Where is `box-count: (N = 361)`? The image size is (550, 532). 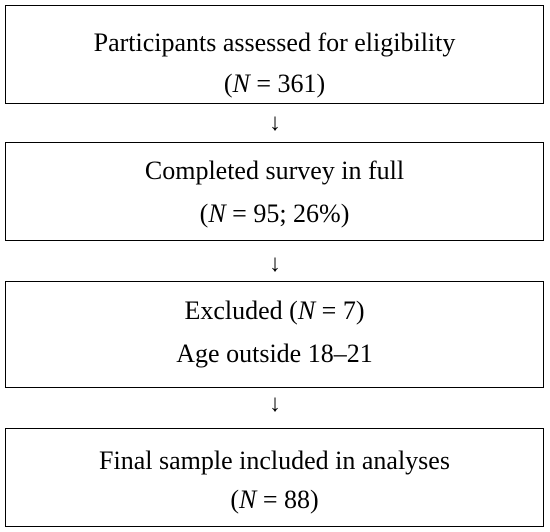
box-count: (N = 361) is located at coordinates (274, 83).